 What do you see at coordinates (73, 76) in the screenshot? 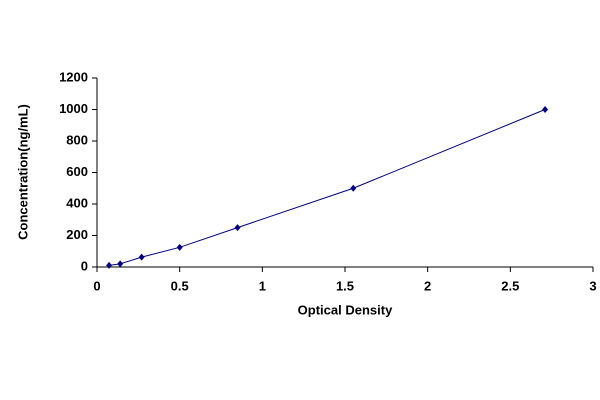
I see `y-tick-label: 1200` at bounding box center [73, 76].